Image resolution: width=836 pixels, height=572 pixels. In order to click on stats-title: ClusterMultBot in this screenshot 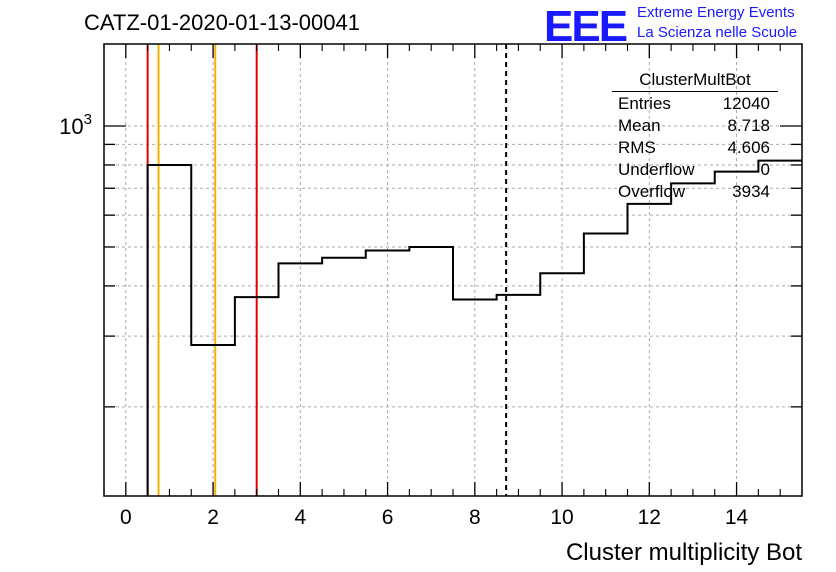, I will do `click(695, 81)`.